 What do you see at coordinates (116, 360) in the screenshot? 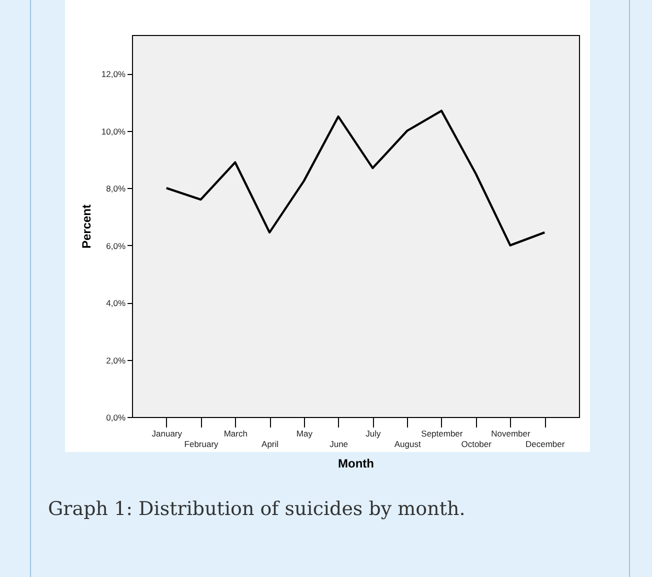
I see `y-tick-label: 2,0%` at bounding box center [116, 360].